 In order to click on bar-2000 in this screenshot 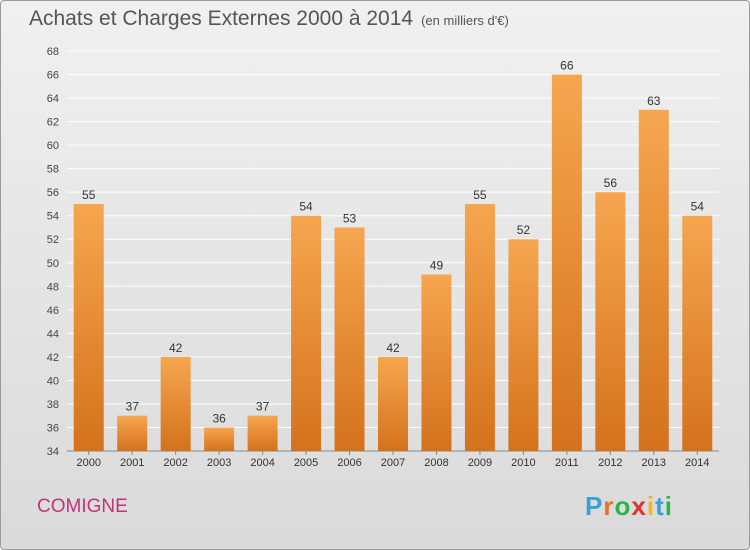, I will do `click(88, 327)`.